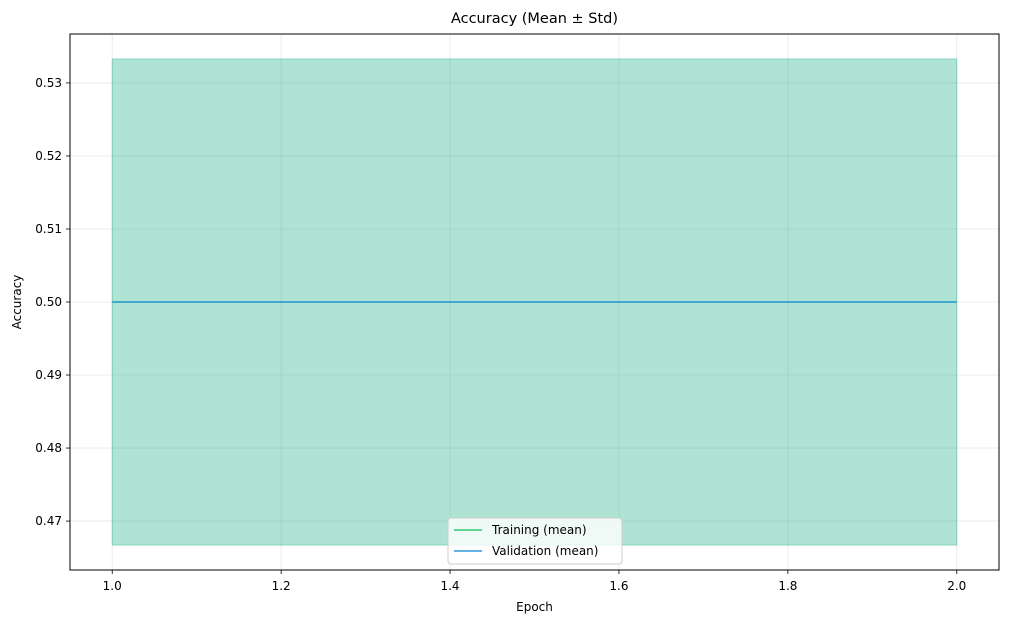 The width and height of the screenshot is (1010, 624). What do you see at coordinates (539, 530) in the screenshot?
I see `legend-entry-label: Training (mean)` at bounding box center [539, 530].